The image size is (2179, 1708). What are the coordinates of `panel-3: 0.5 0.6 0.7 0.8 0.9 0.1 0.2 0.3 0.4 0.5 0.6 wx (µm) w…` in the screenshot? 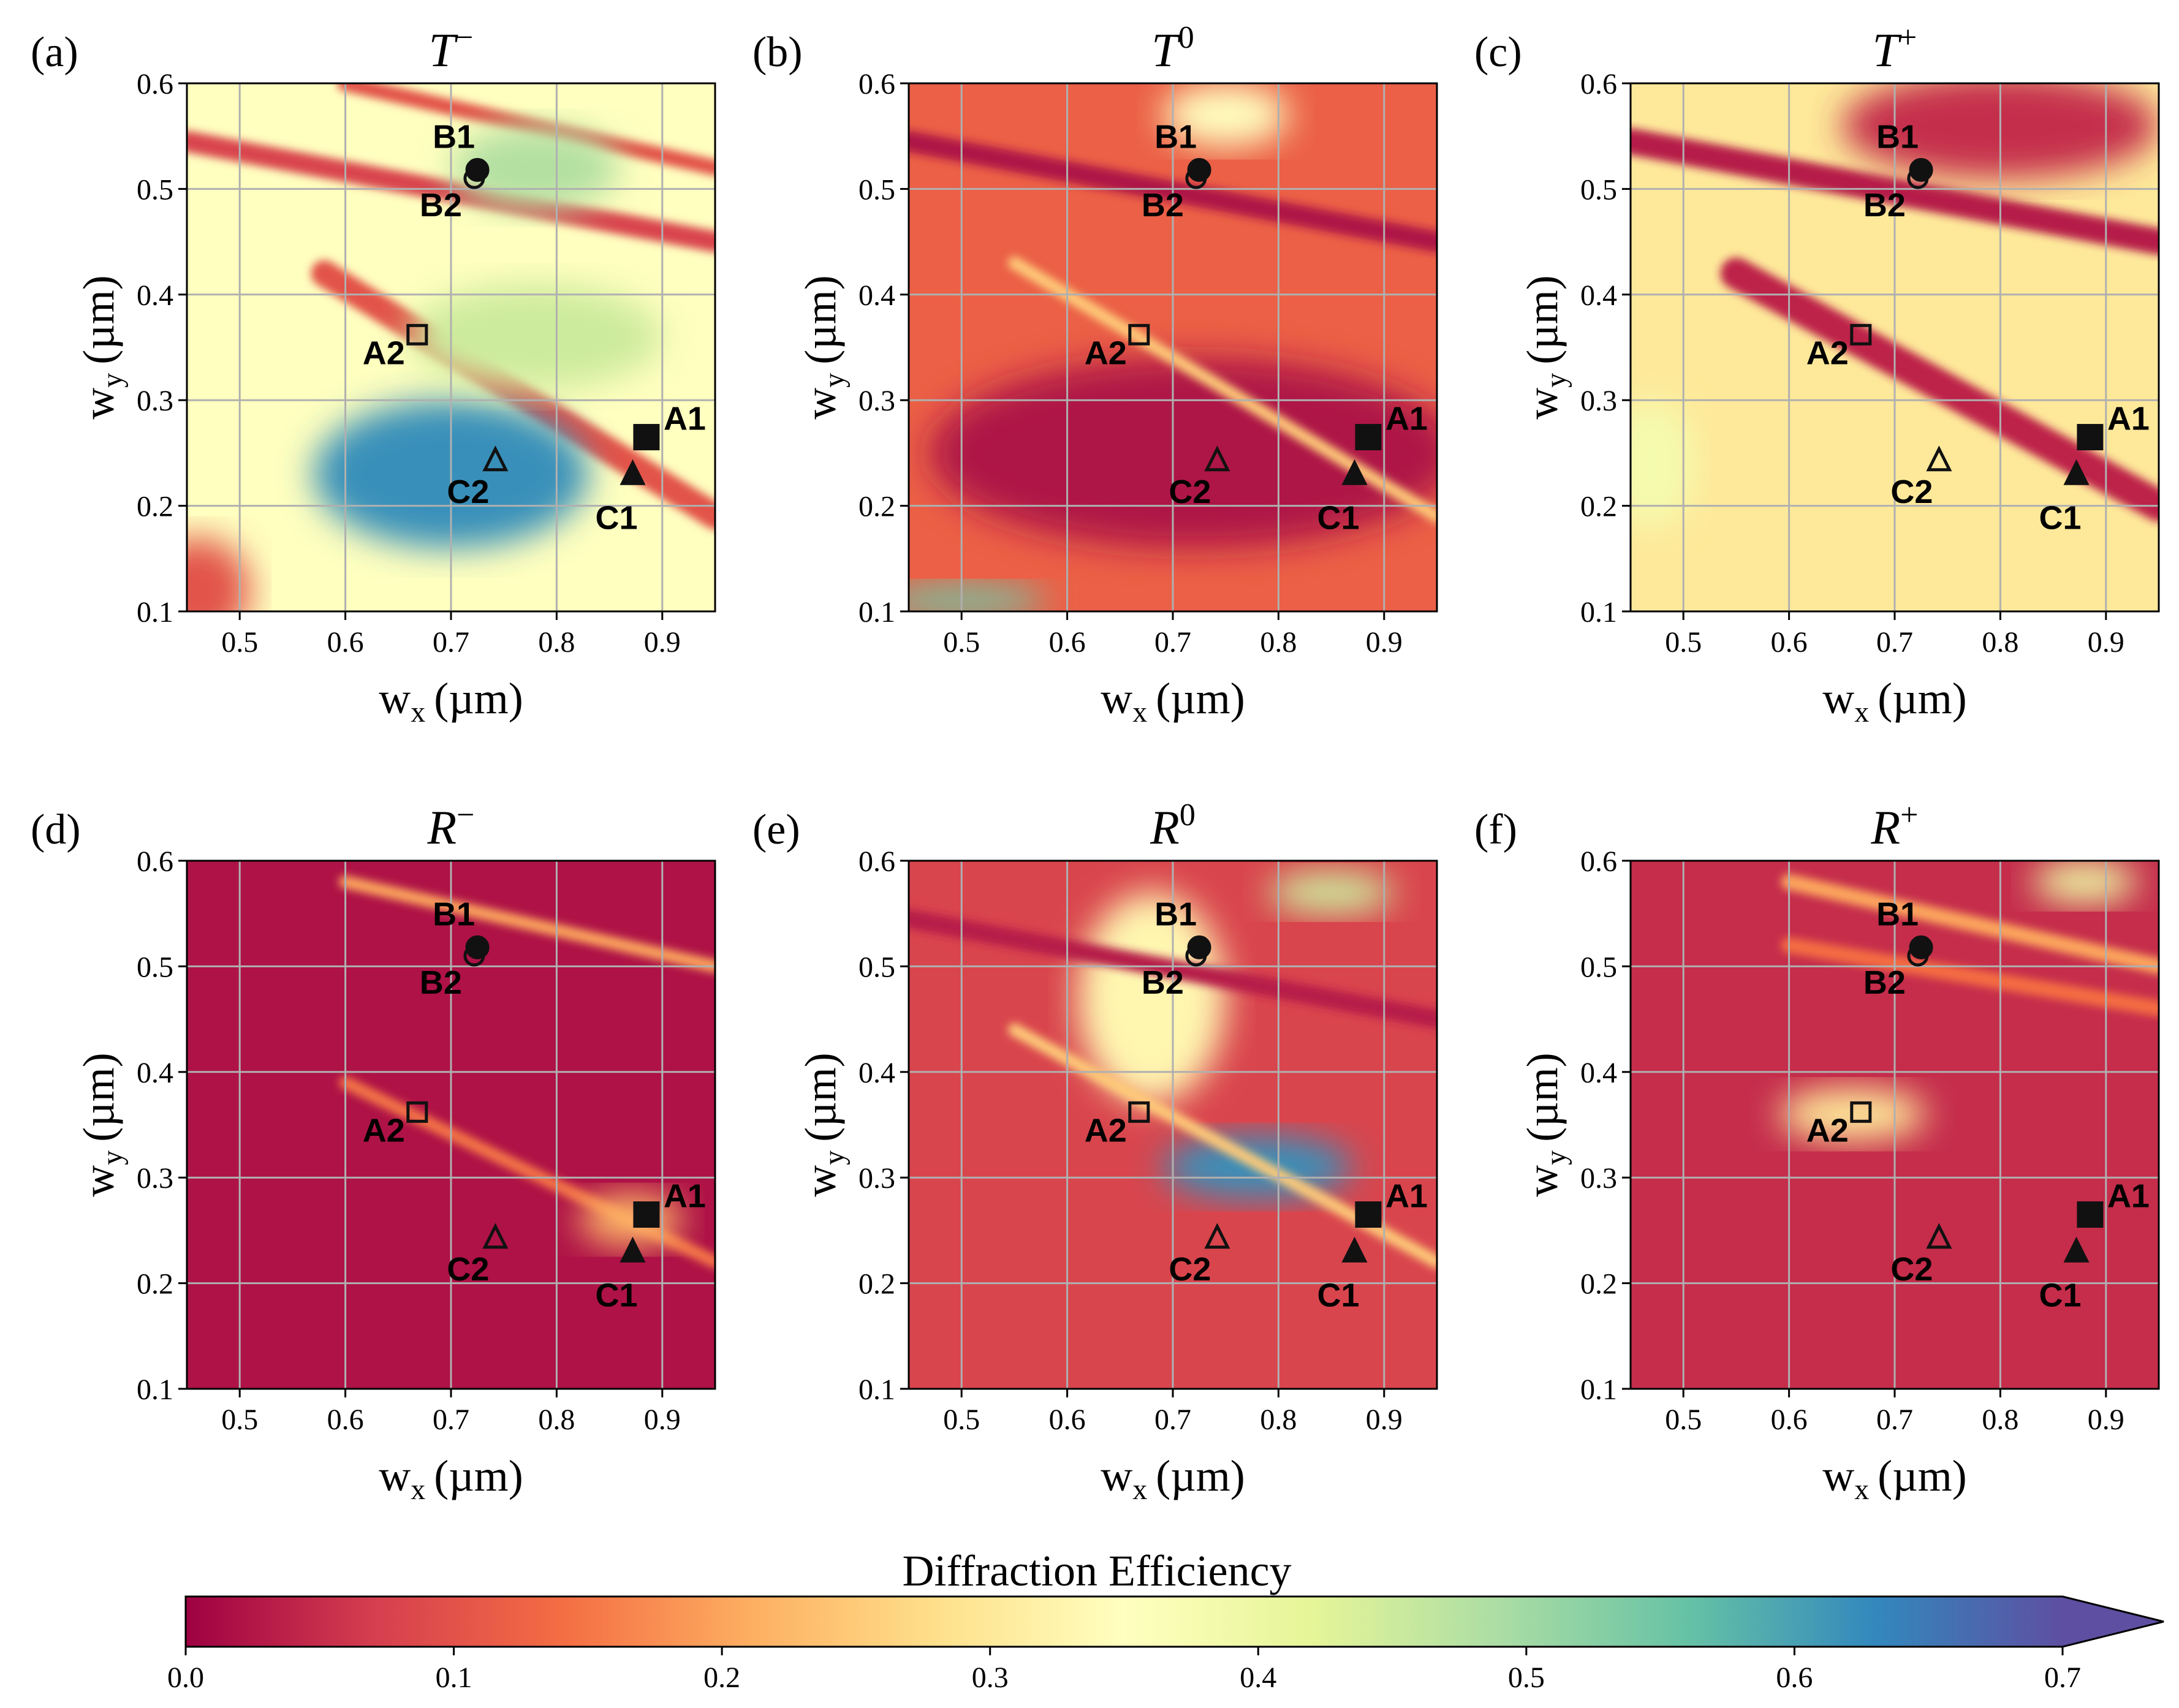 It's located at (374, 1152).